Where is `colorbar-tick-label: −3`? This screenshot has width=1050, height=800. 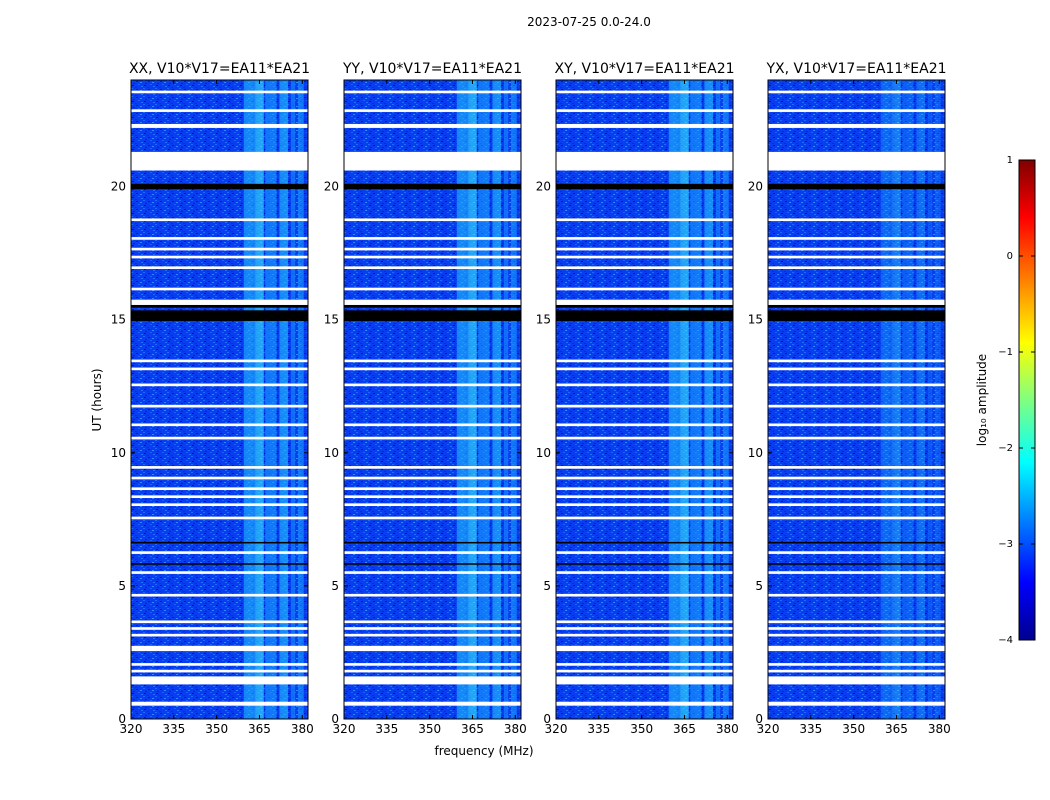
colorbar-tick-label: −3 is located at coordinates (1005, 544).